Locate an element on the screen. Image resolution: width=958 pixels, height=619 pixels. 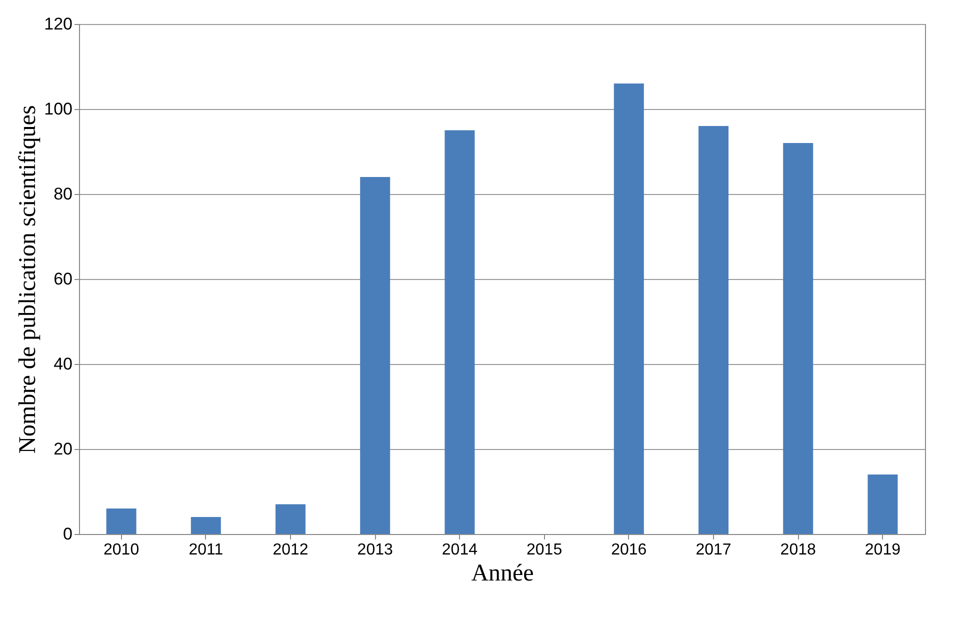
x-tick-label: 2012 is located at coordinates (290, 550).